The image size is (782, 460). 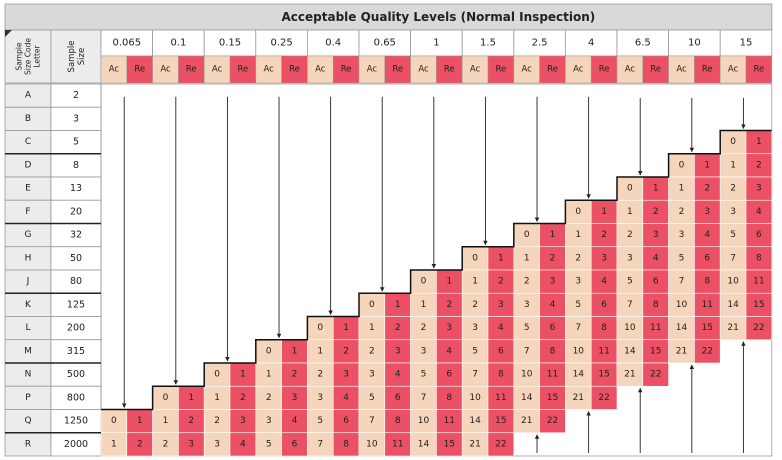 What do you see at coordinates (643, 43) in the screenshot?
I see `aql-level-label: 6.5` at bounding box center [643, 43].